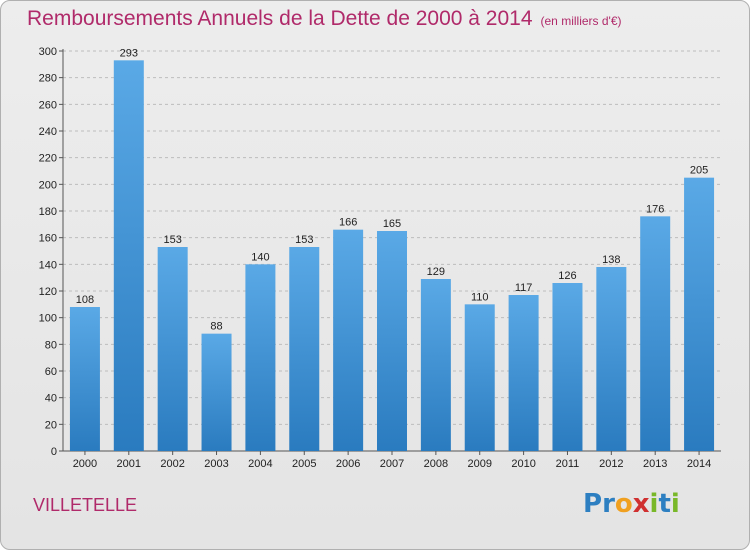 Image resolution: width=750 pixels, height=550 pixels. Describe the element at coordinates (348, 464) in the screenshot. I see `x-tick-label: 2006` at that location.